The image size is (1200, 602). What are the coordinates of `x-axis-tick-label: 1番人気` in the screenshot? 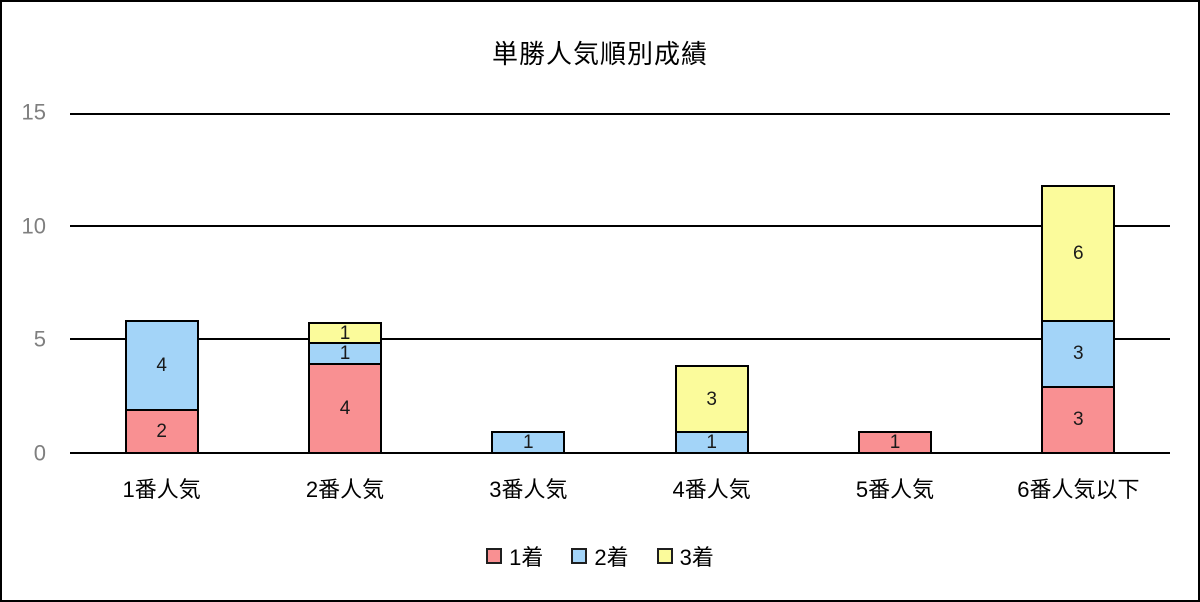 It's located at (161, 489).